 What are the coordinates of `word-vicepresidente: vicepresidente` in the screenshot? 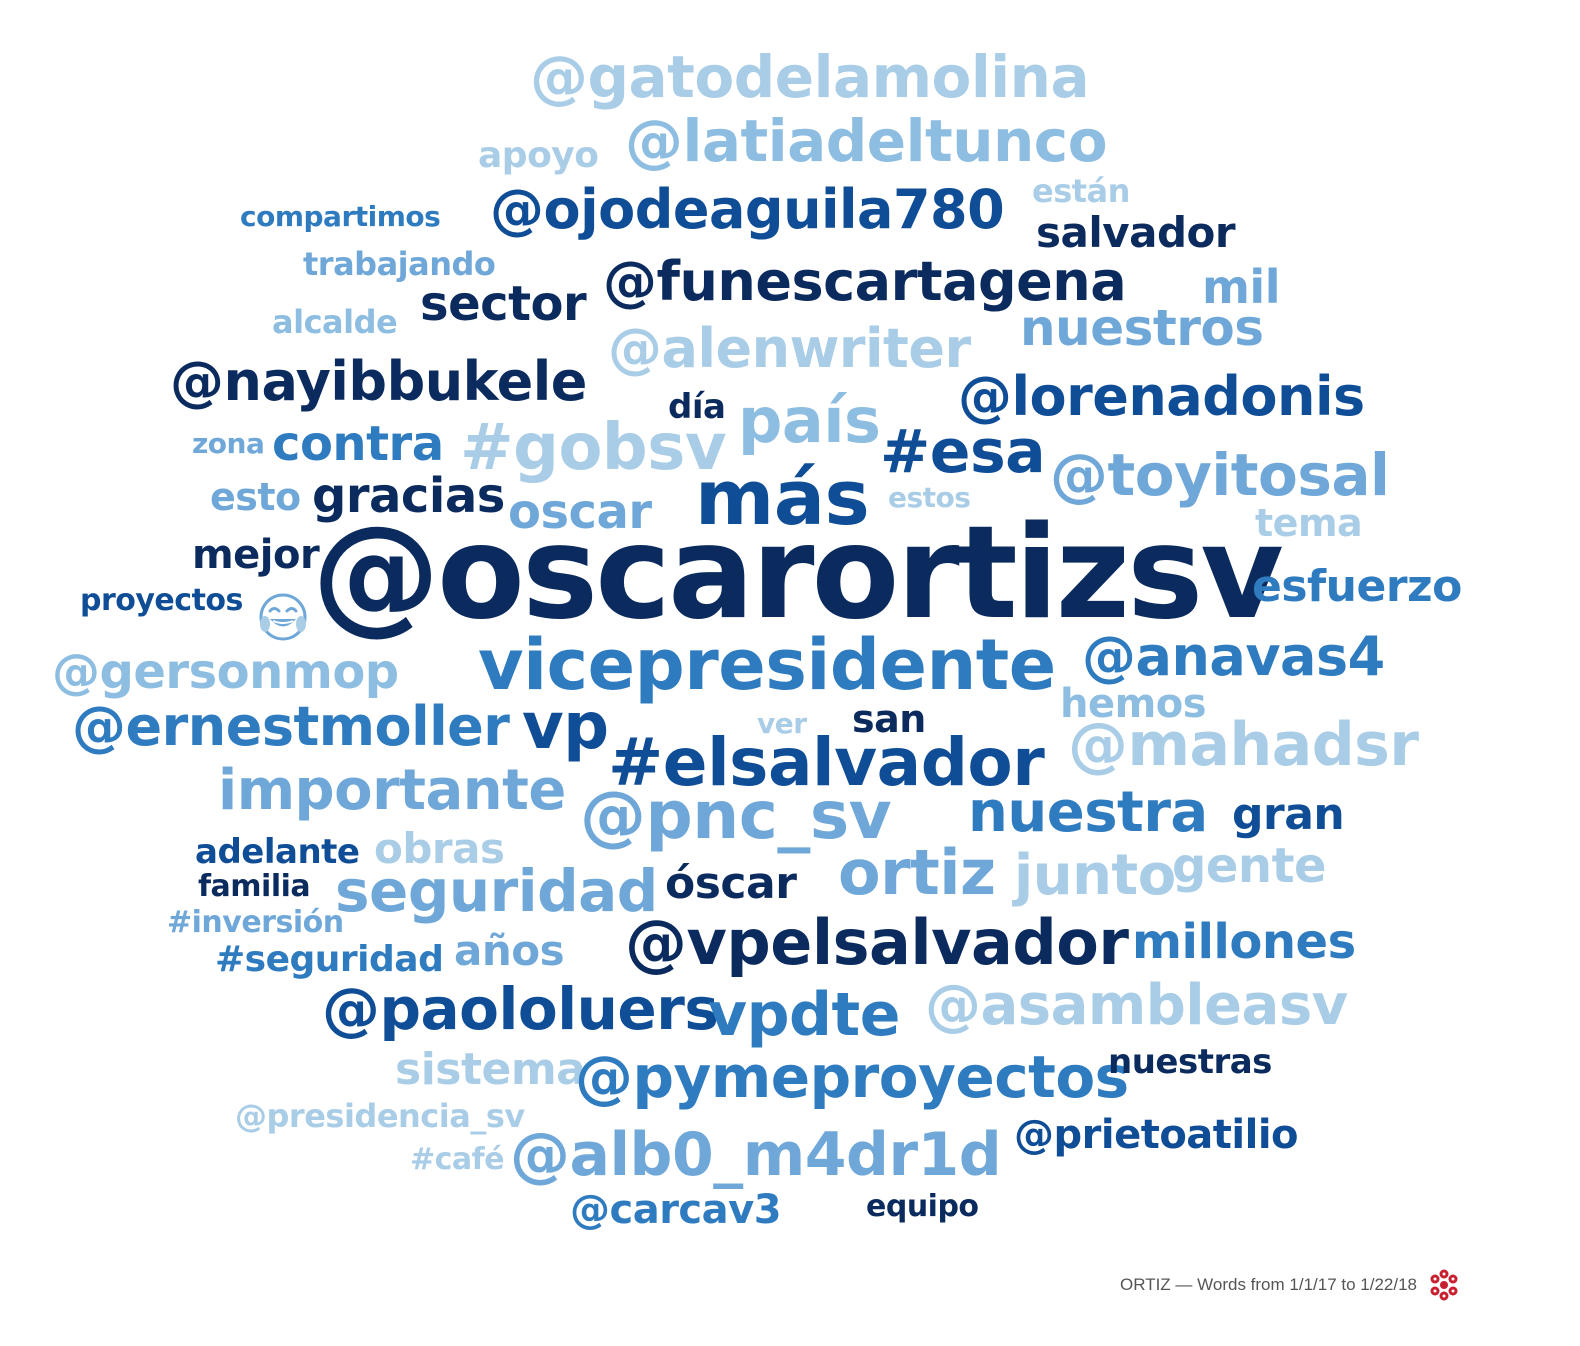 It's located at (767, 665).